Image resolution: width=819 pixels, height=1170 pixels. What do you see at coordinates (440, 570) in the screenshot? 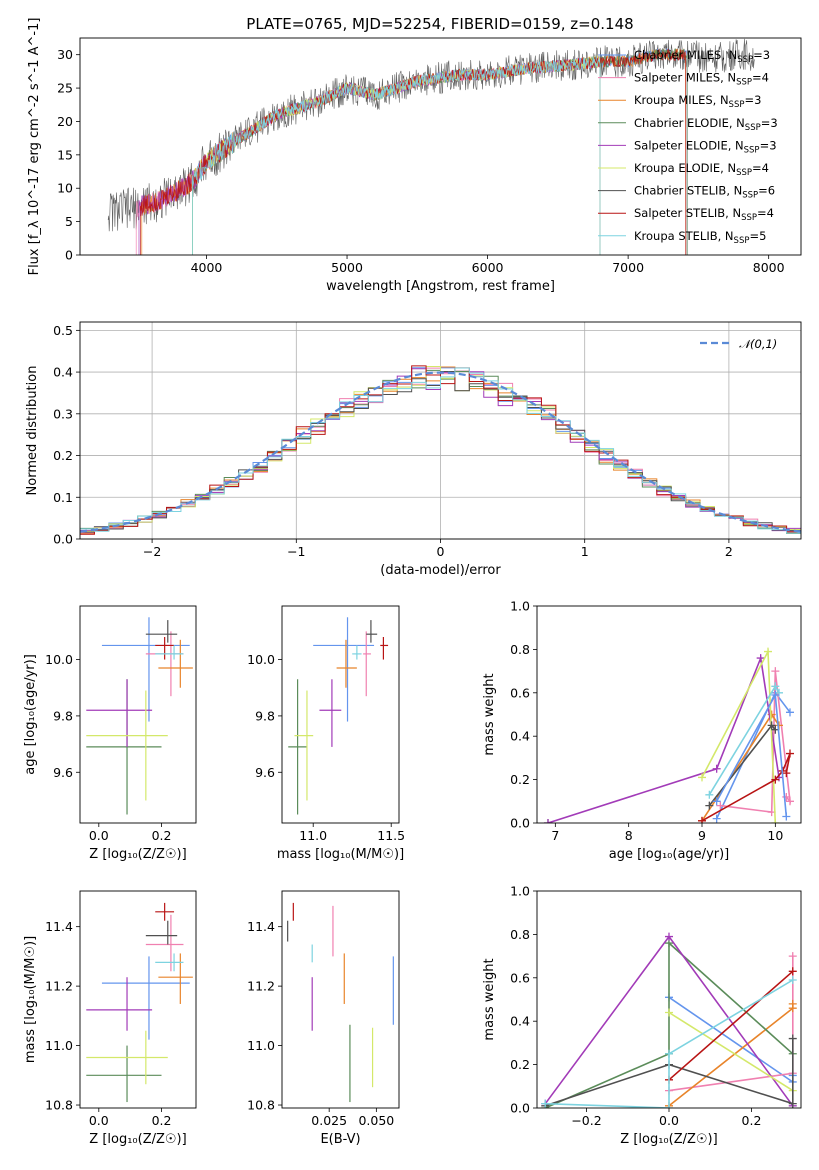
I see `x-axis-label: (data-model)/error` at bounding box center [440, 570].